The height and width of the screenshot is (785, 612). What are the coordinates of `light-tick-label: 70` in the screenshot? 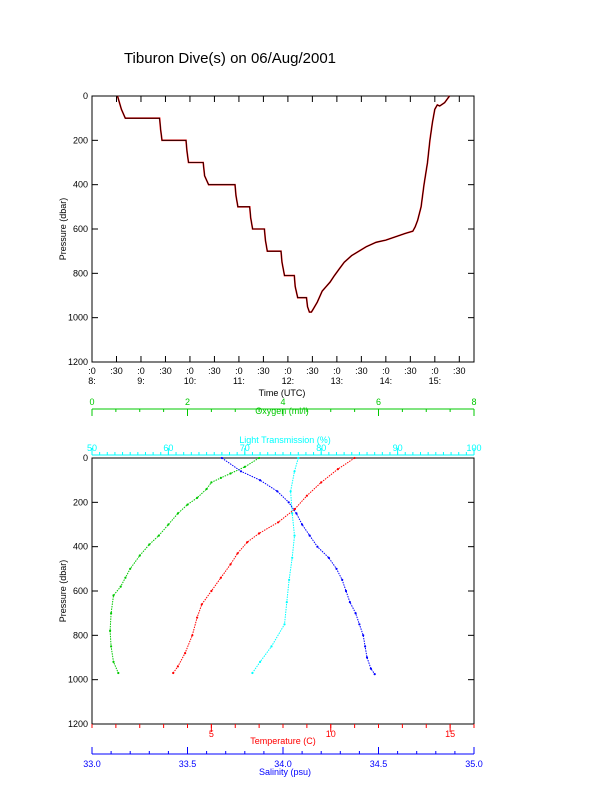 It's located at (245, 448).